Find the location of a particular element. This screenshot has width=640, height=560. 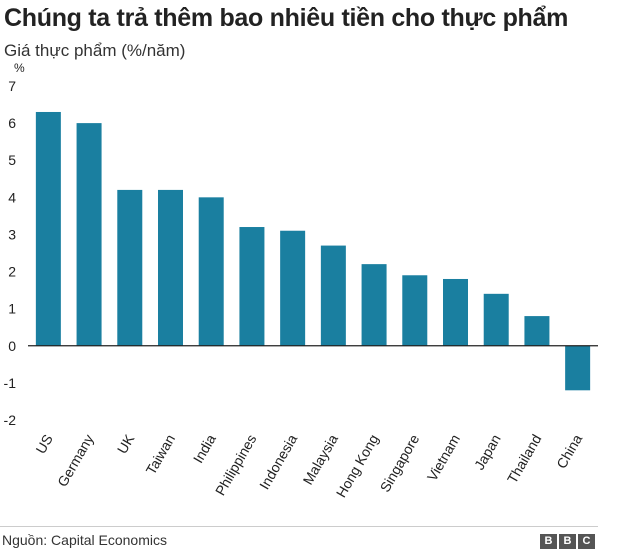

y-tick-label: -1 is located at coordinates (10, 383).